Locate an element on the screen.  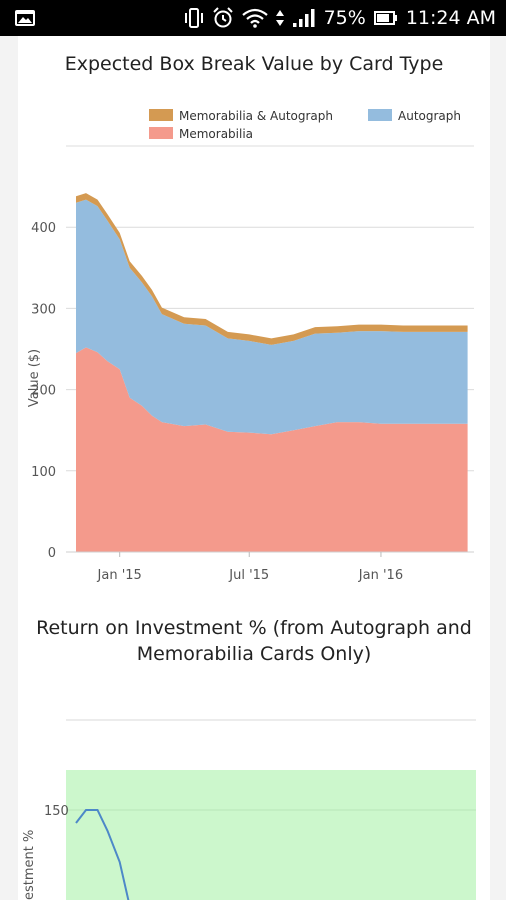
chart1-x-ticks: Jan '15 Jul '15 Jan '16 is located at coordinates (270, 567).